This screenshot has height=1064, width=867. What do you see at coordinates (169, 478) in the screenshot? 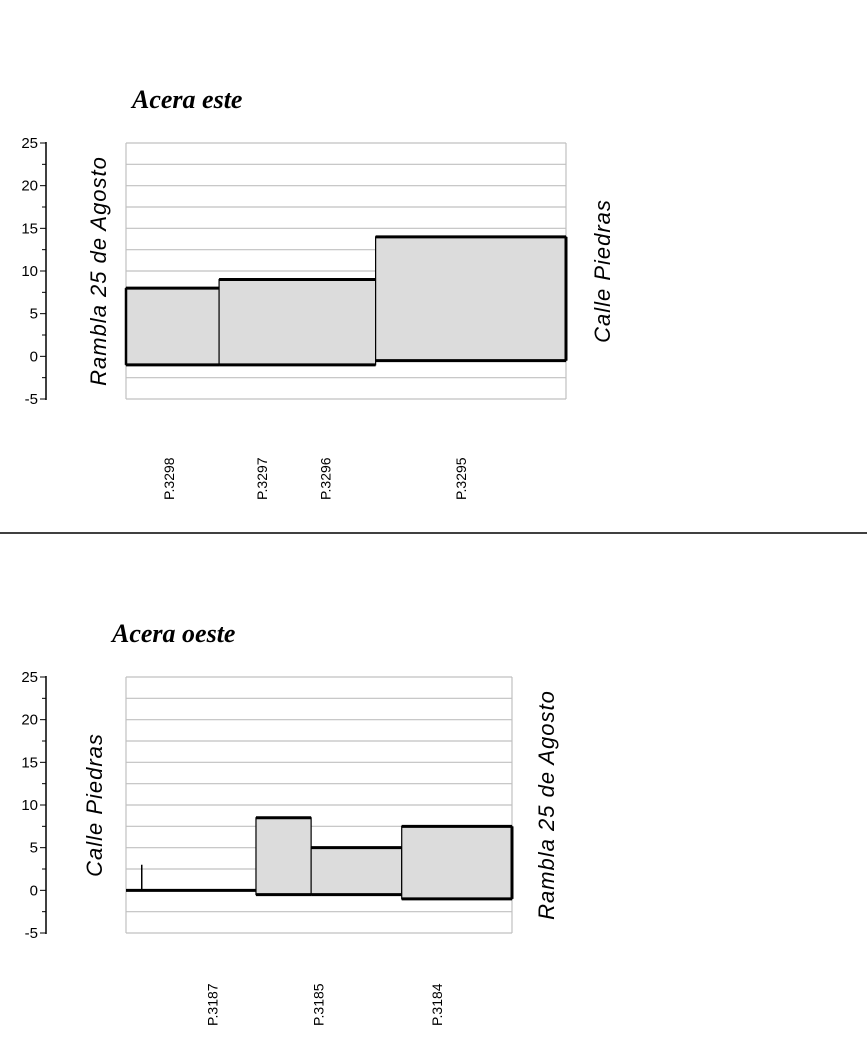
I see `parcel-label: P.3298` at bounding box center [169, 478].